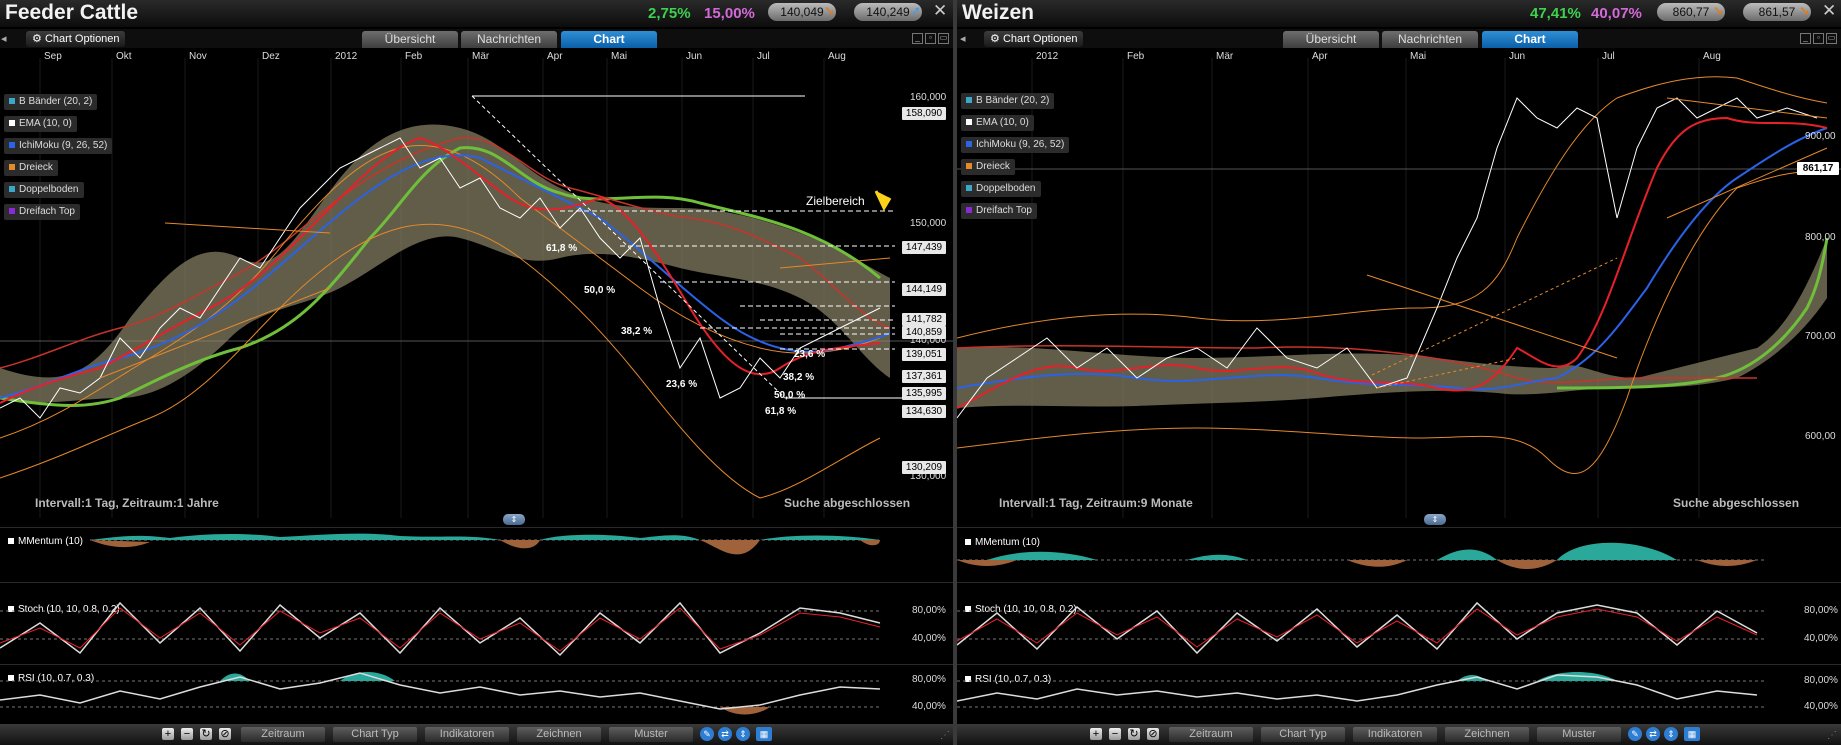 The width and height of the screenshot is (1841, 745). Describe the element at coordinates (924, 319) in the screenshot. I see `price-tag: 141,782` at that location.